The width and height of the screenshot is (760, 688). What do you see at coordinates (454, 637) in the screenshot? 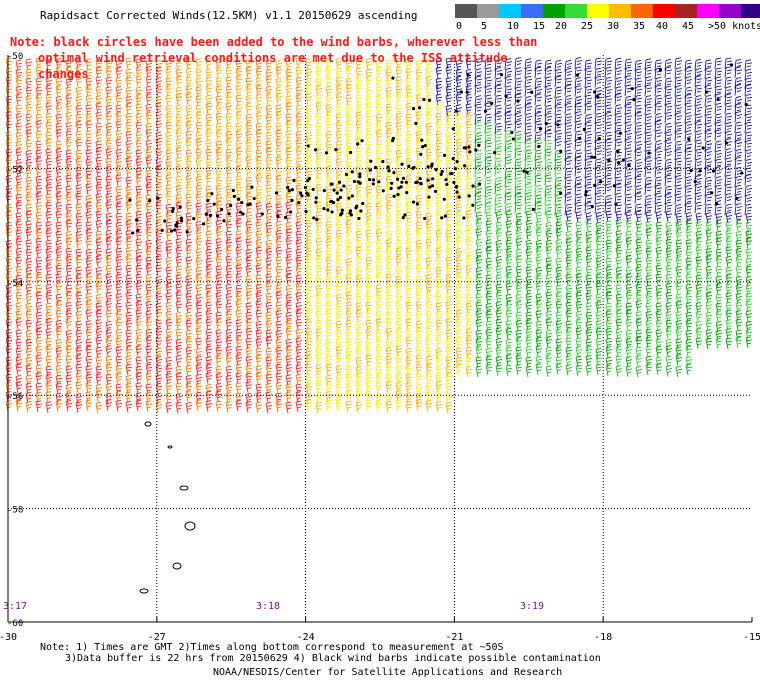
I see `lon-tick-label: -21` at bounding box center [454, 637].